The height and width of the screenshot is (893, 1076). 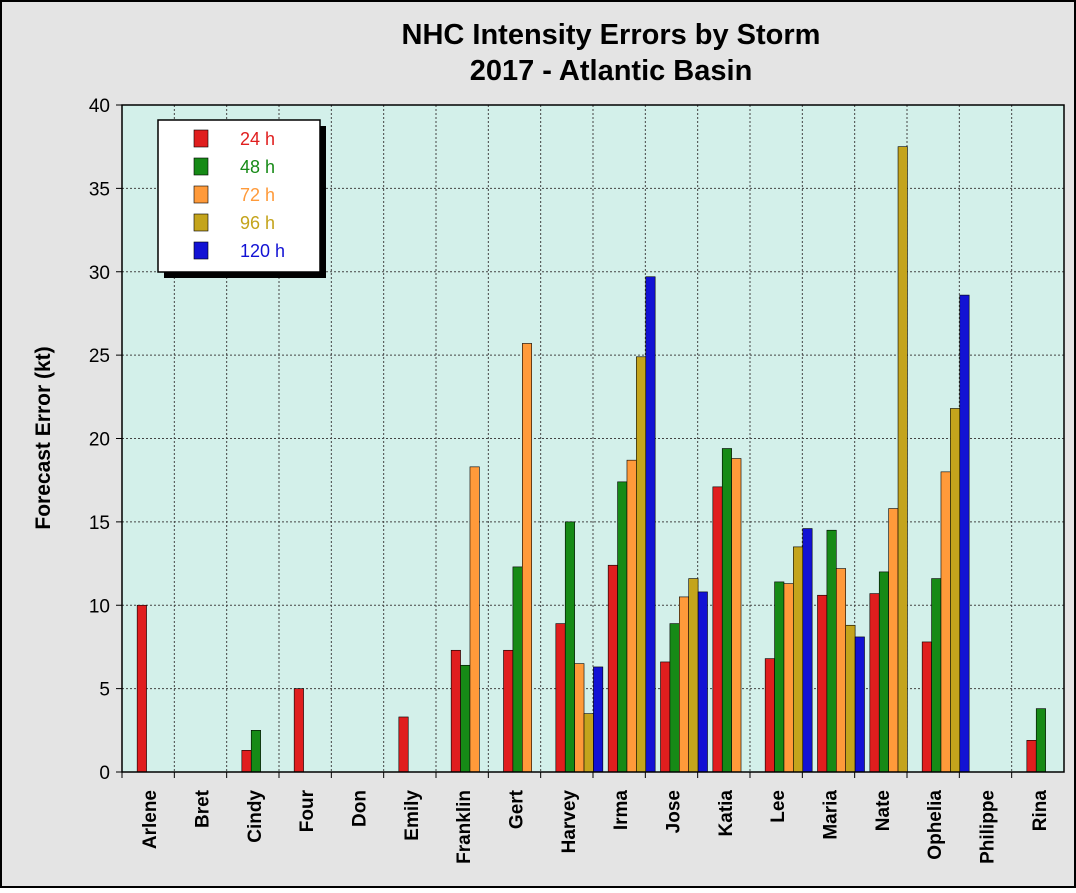 What do you see at coordinates (517, 809) in the screenshot?
I see `x-tick-label: Gert` at bounding box center [517, 809].